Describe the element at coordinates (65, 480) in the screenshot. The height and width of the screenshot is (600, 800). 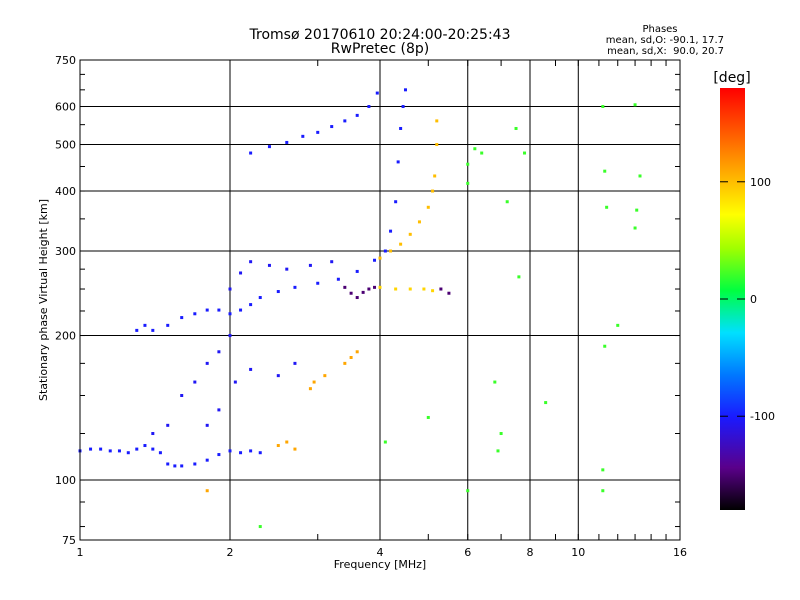
I see `y-tick-label: 100` at that location.